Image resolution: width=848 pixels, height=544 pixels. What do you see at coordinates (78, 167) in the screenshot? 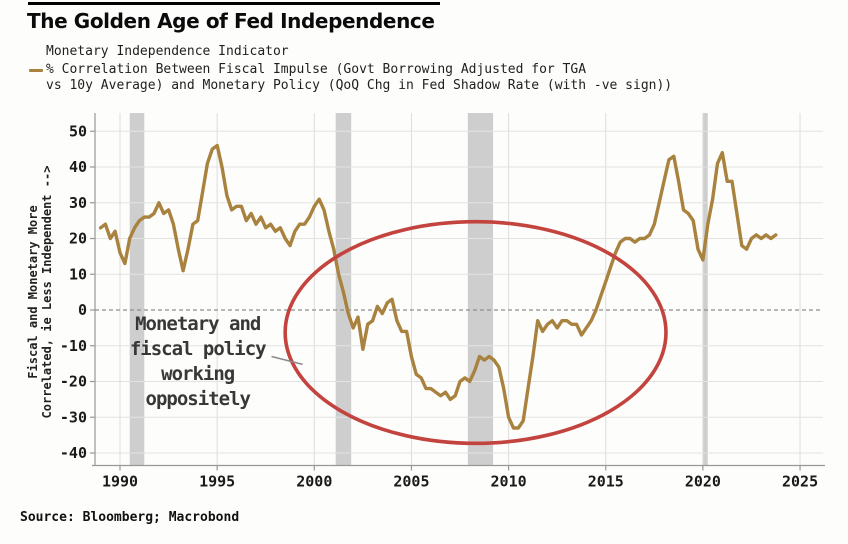
I see `y-axis-tick-label: 40` at bounding box center [78, 167].